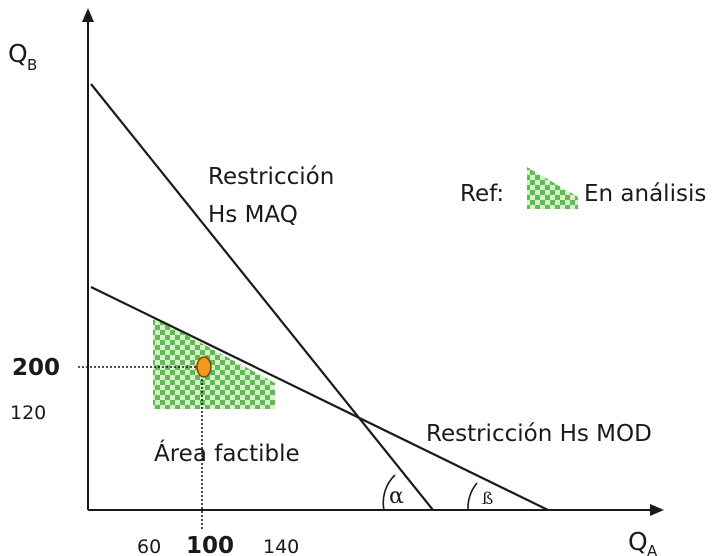  What do you see at coordinates (638, 541) in the screenshot?
I see `x-axis-label: Q` at bounding box center [638, 541].